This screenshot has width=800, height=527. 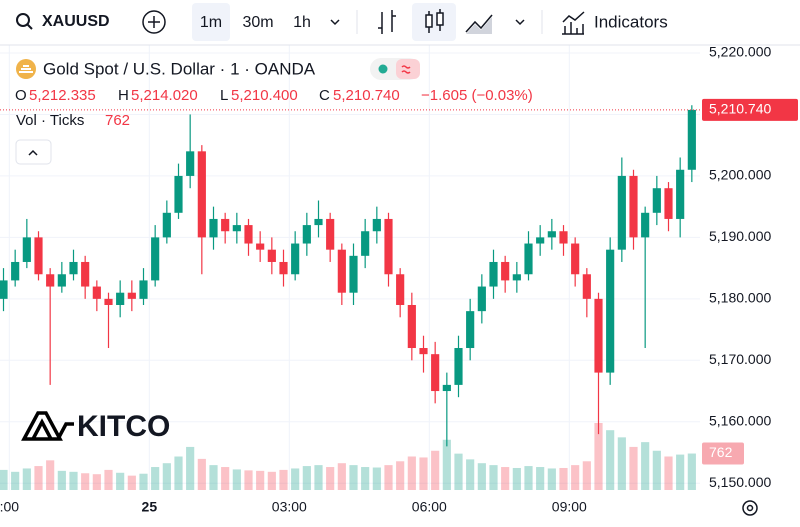 What do you see at coordinates (573, 23) in the screenshot?
I see `indicators-icon` at bounding box center [573, 23].